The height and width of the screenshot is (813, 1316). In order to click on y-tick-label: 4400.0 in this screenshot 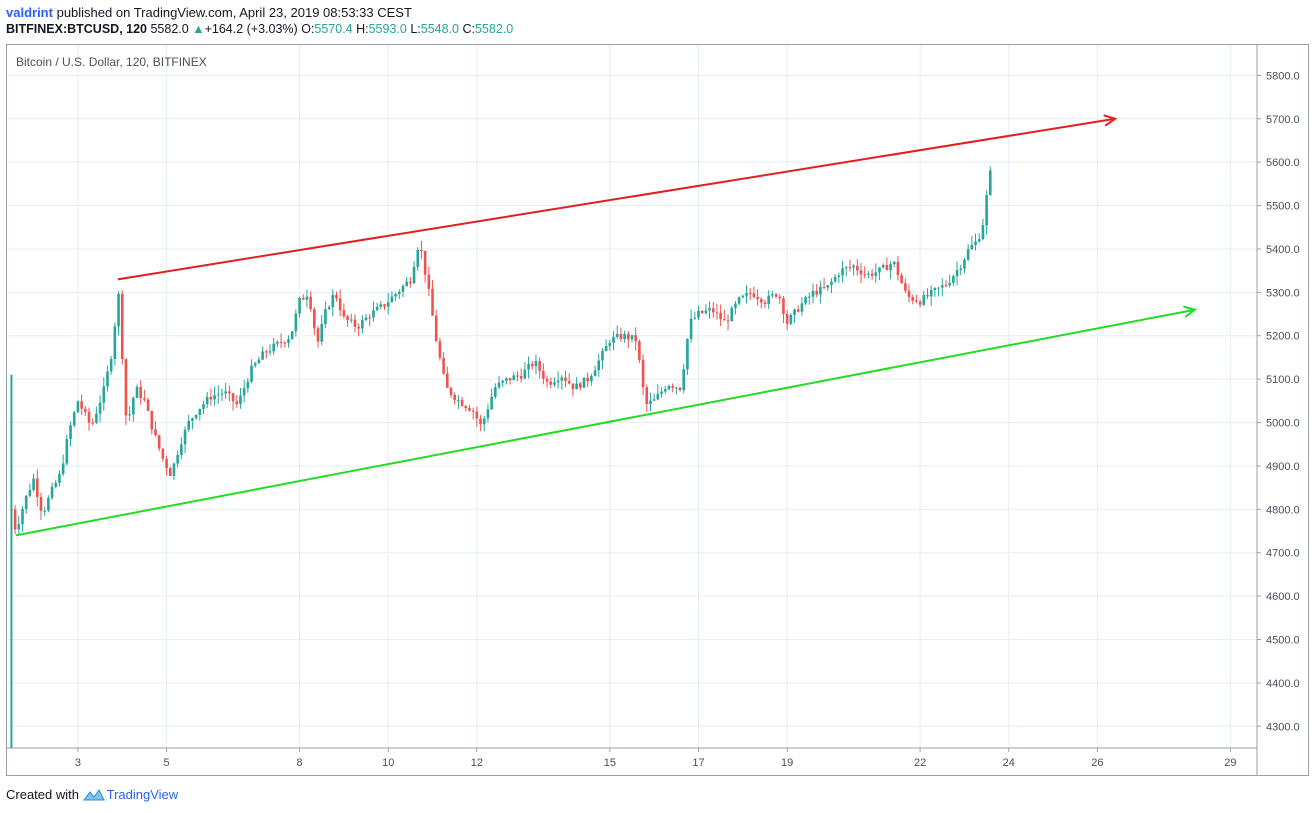, I will do `click(1283, 684)`.